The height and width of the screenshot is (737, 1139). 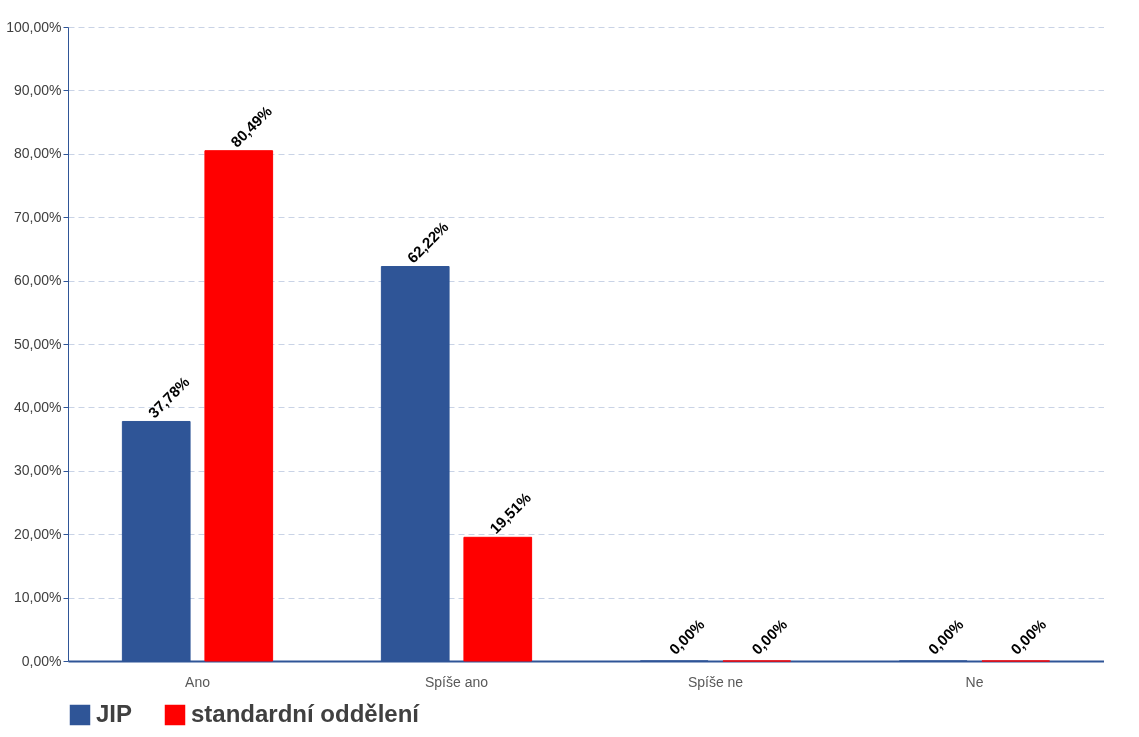 What do you see at coordinates (306, 713) in the screenshot?
I see `legend-label: standardní oddělení` at bounding box center [306, 713].